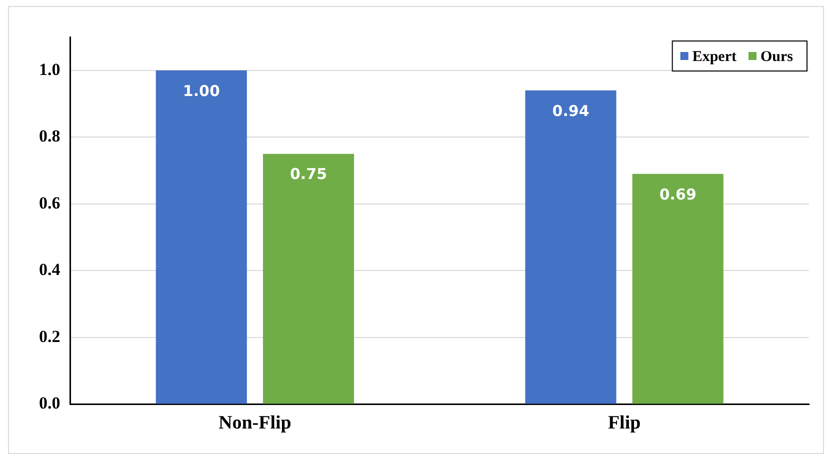  Describe the element at coordinates (50, 270) in the screenshot. I see `y-tick-label: 0.4` at that location.